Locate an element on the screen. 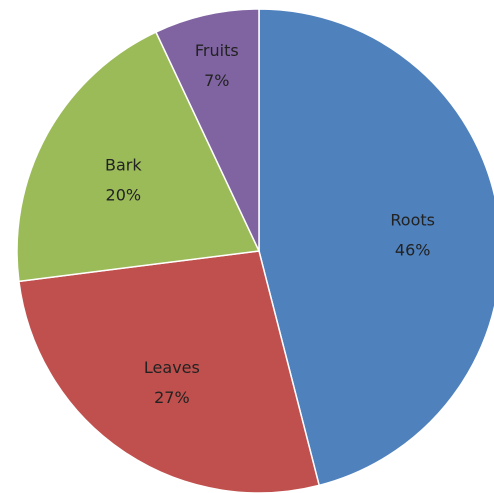 The image size is (494, 493). slice-percent-bark: 20% is located at coordinates (124, 194).